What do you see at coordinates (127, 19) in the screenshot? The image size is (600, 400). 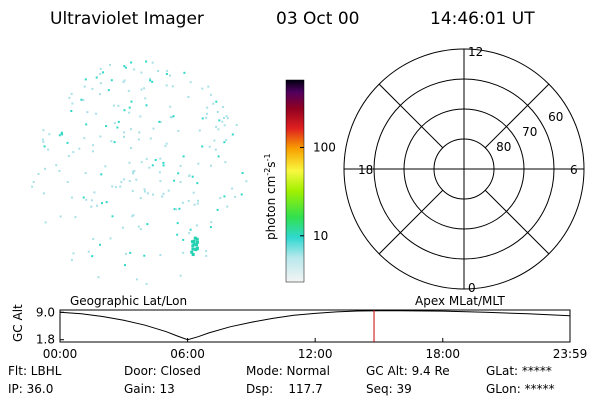 I see `instrument: Ultraviolet Imager` at bounding box center [127, 19].